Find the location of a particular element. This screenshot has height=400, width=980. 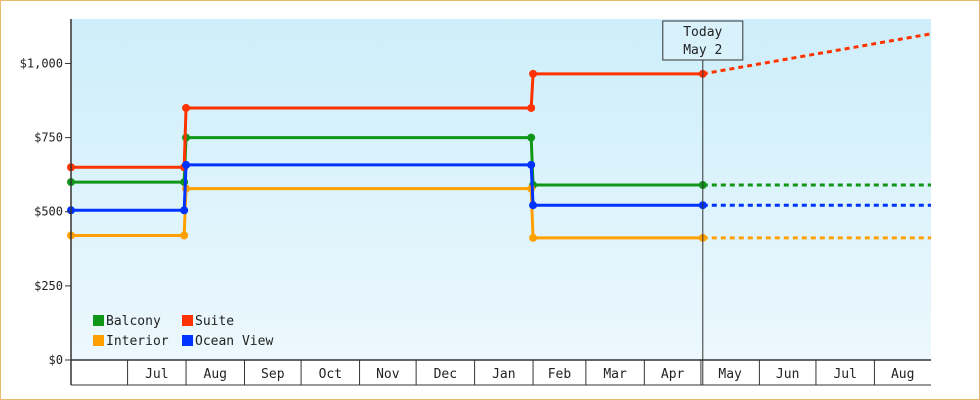

interior-legend-swatch is located at coordinates (98, 340).